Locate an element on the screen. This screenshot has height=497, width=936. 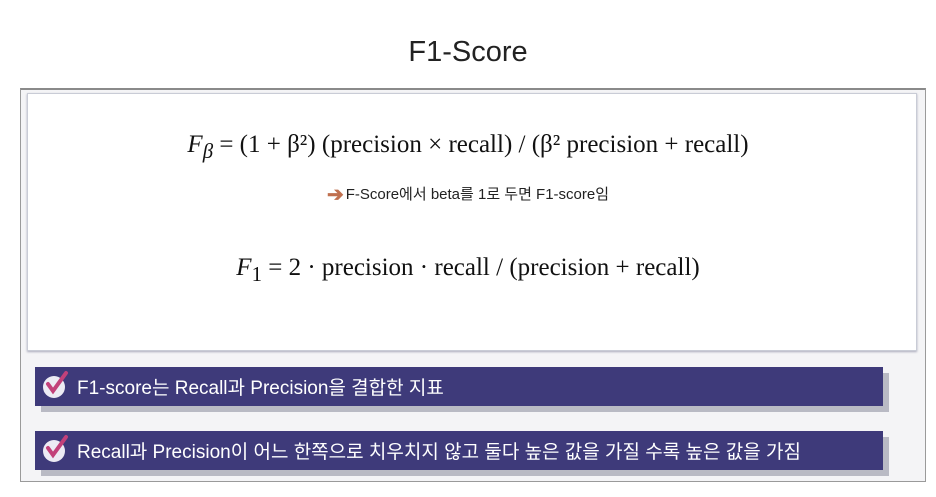
f1-lhs: F is located at coordinates (244, 267).